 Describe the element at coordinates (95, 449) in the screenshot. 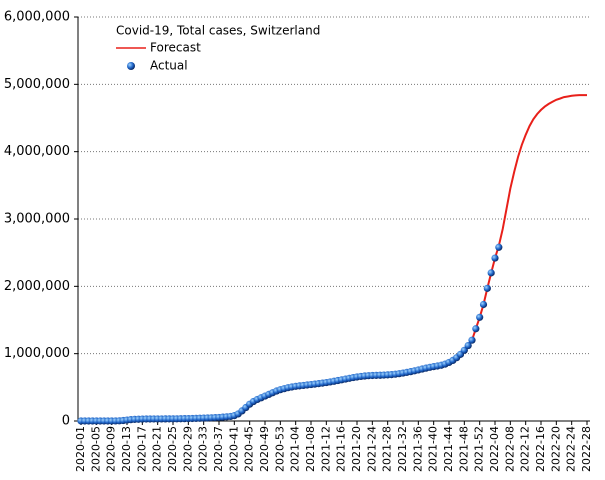

I see `x-tick-label: 2020-05` at that location.